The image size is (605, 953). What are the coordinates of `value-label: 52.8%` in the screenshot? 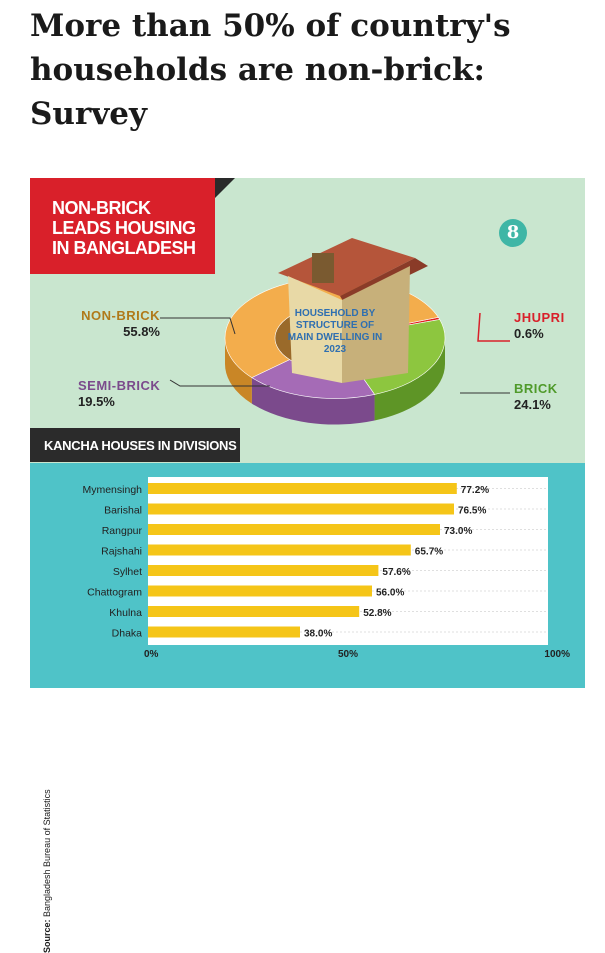 It's located at (377, 613).